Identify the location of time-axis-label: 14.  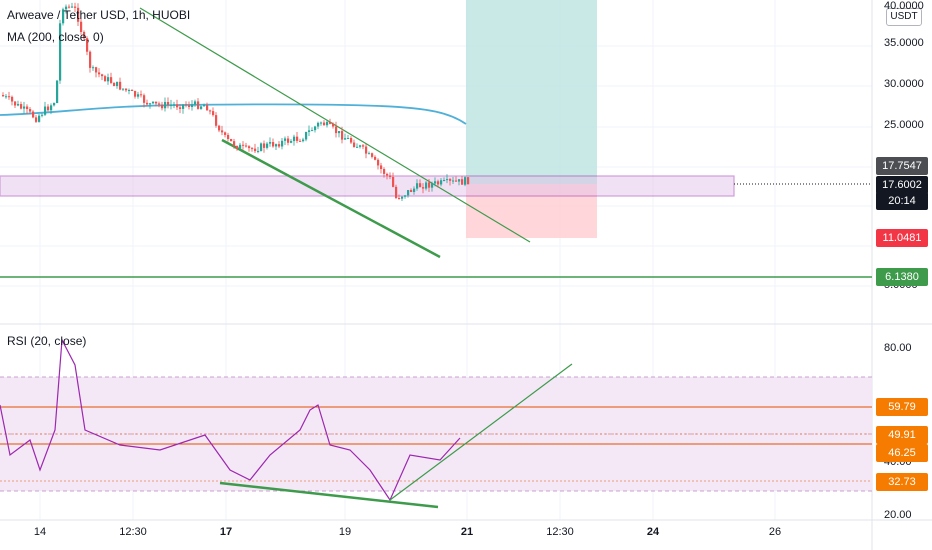
(40, 532).